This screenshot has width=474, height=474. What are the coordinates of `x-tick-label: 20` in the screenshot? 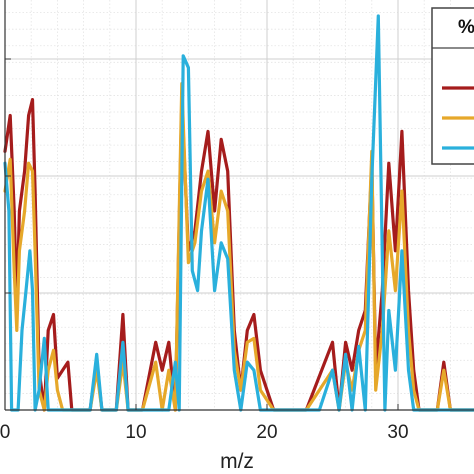 It's located at (266, 432).